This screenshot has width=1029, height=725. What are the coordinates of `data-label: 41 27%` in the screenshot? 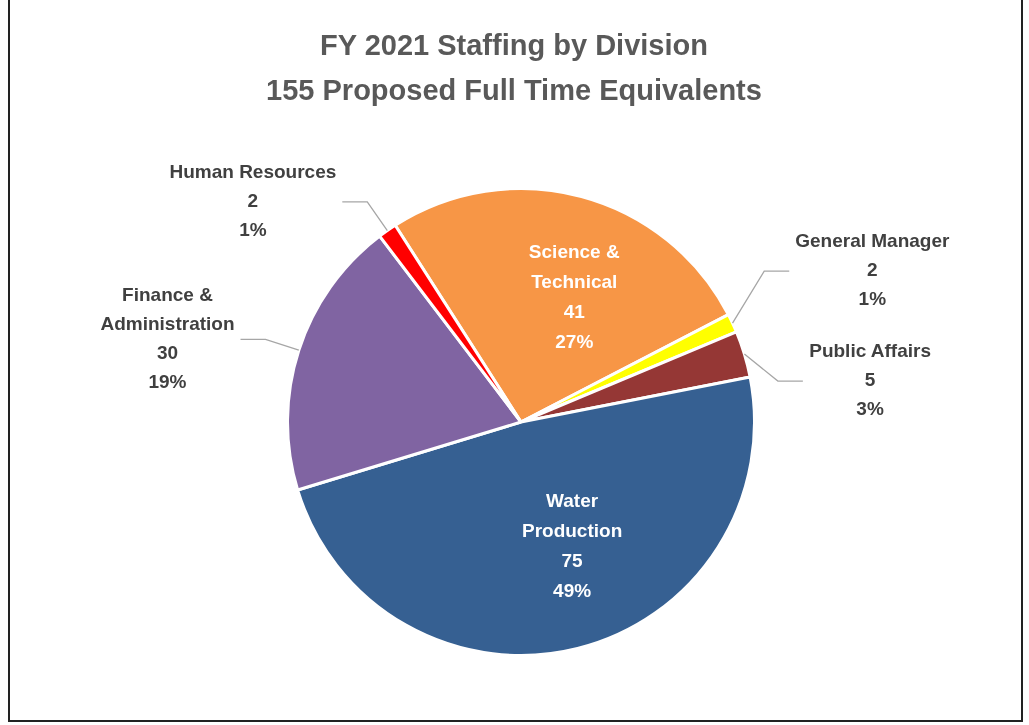 It's located at (574, 327).